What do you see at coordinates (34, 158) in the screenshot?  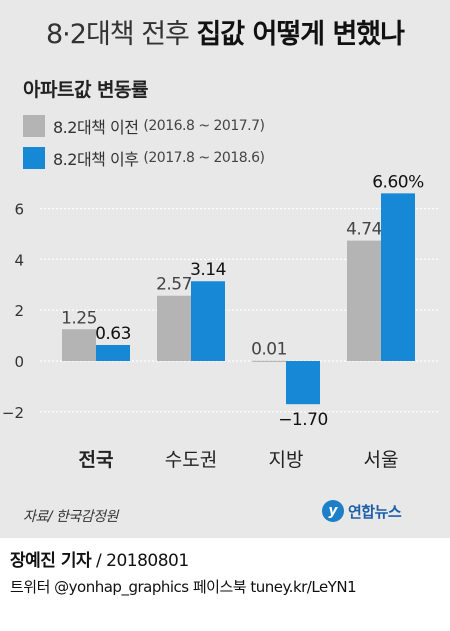 I see `legend-swatch-after` at bounding box center [34, 158].